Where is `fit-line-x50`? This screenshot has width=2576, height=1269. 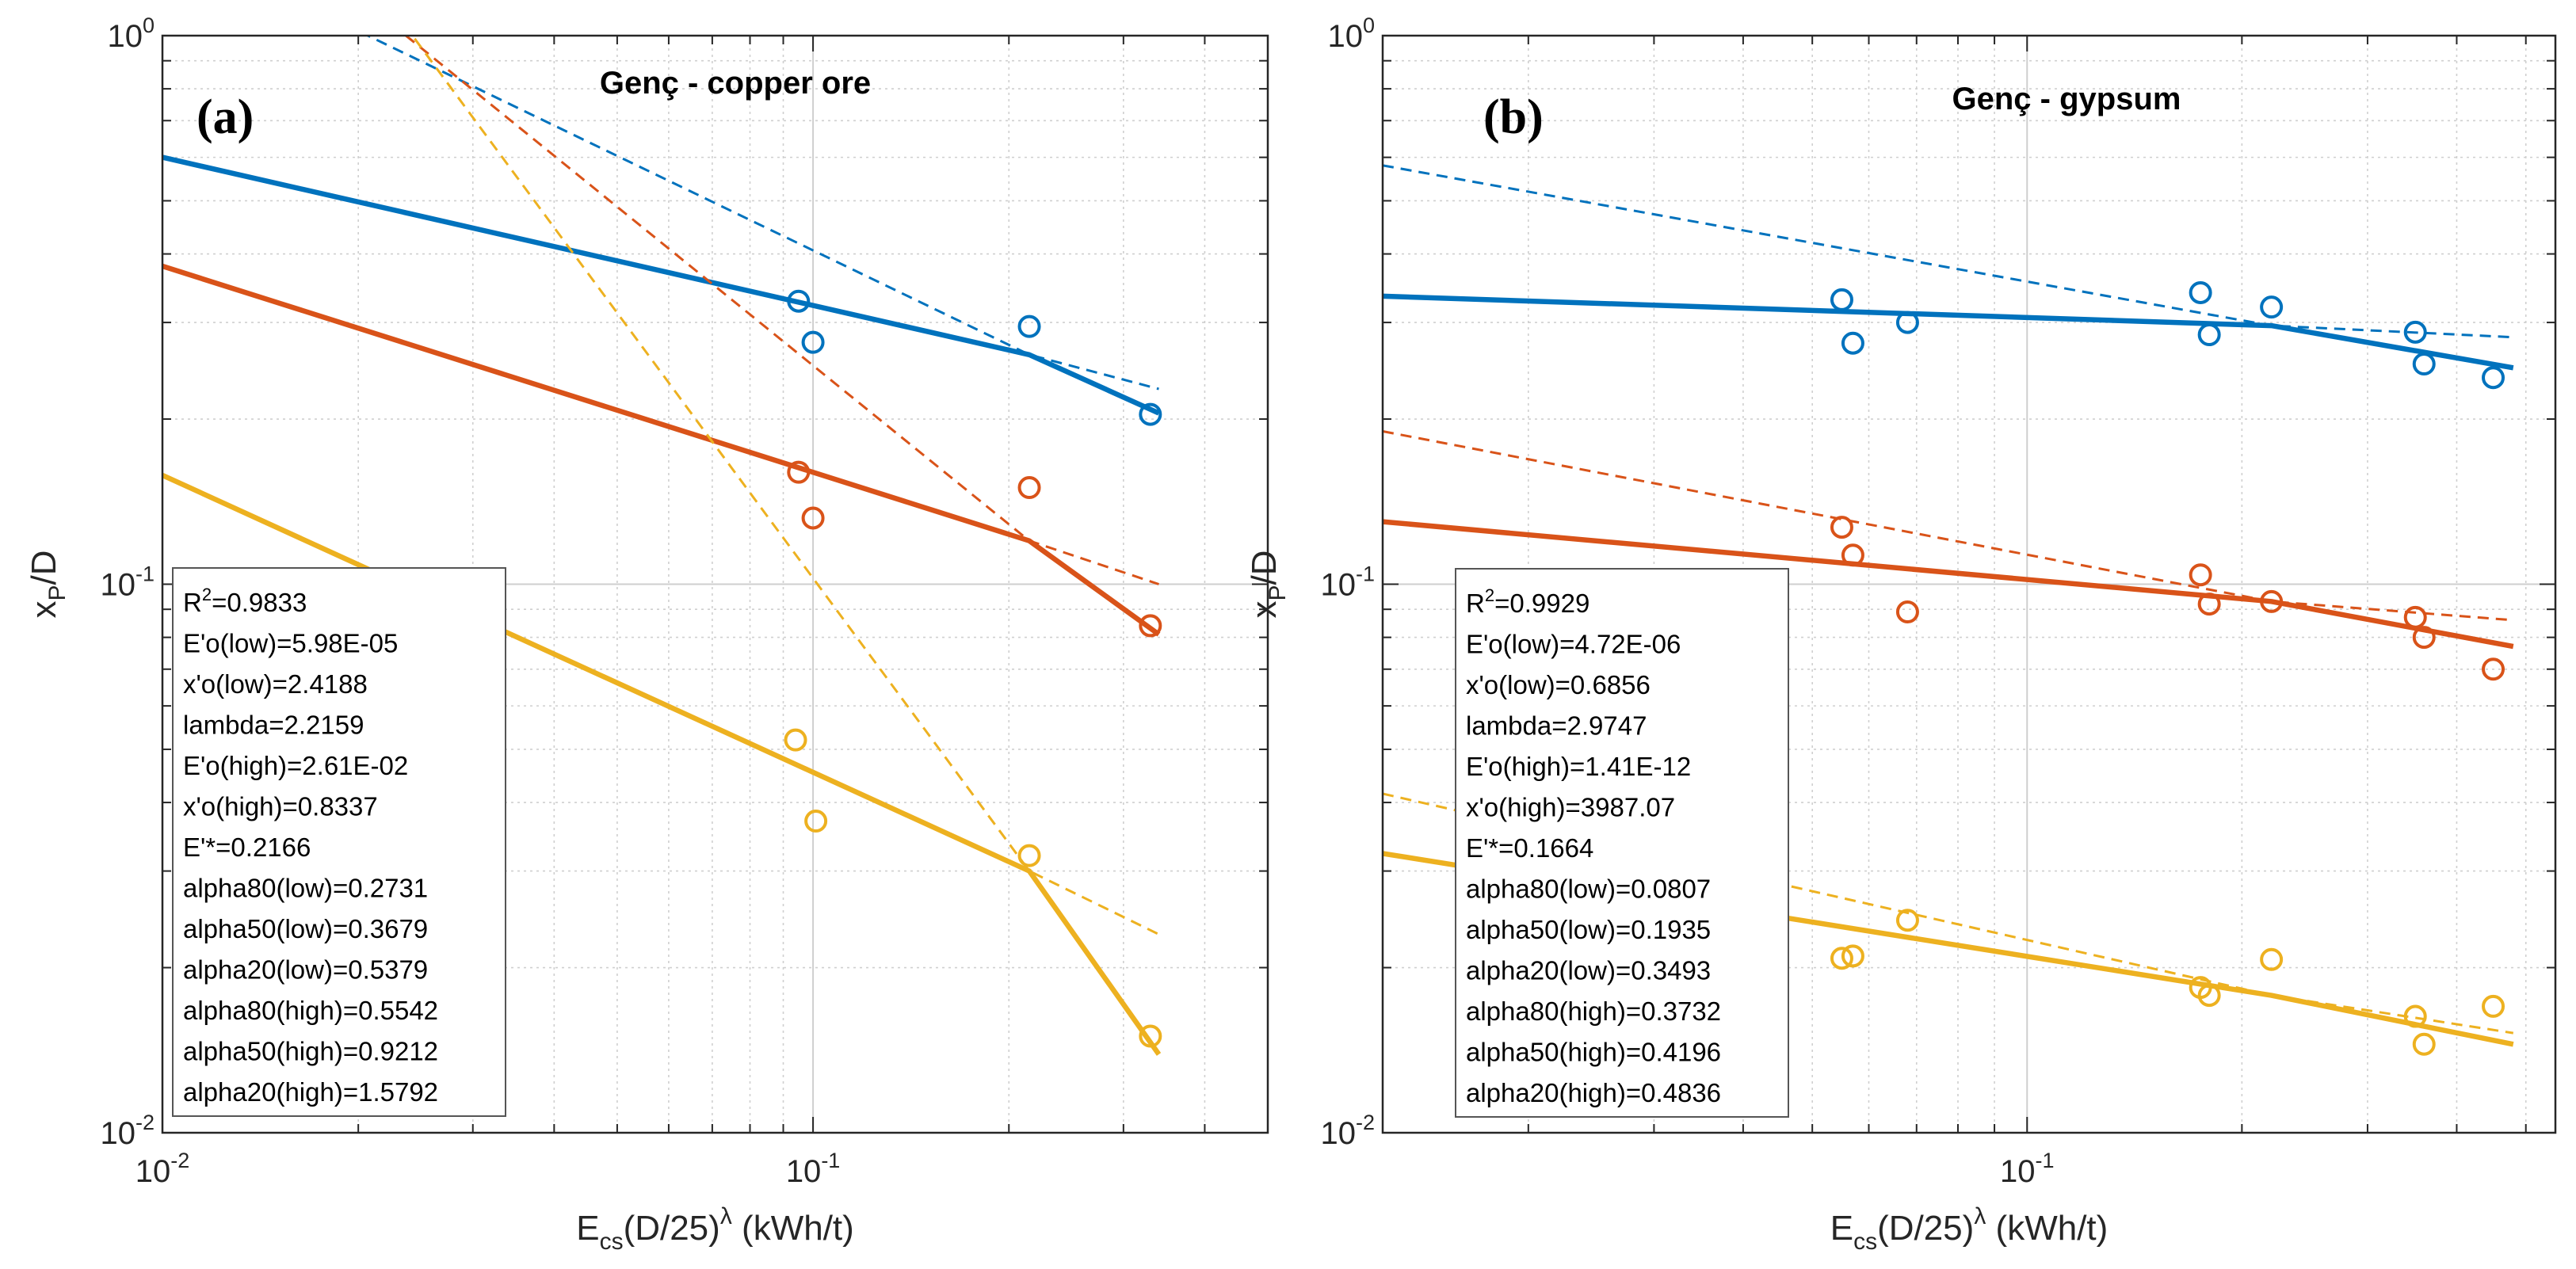
fit-line-x50 is located at coordinates (661, 450).